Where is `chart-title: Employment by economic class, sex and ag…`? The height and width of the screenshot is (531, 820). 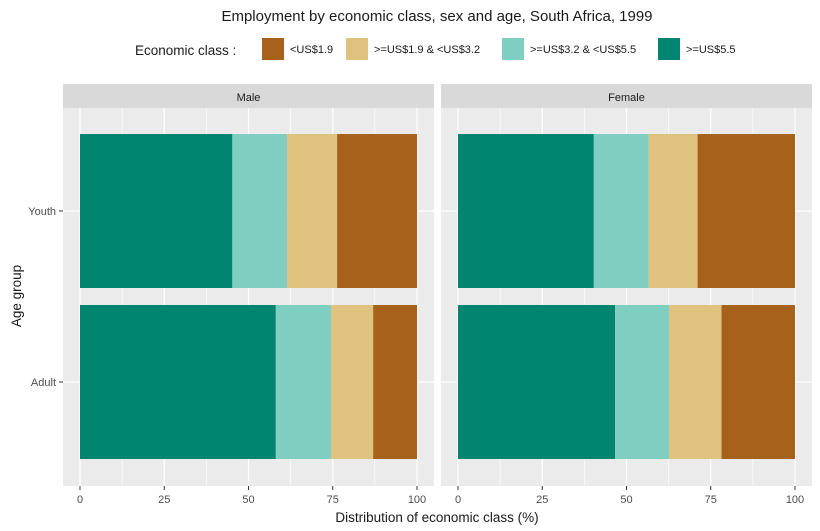
chart-title: Employment by economic class, sex and ag… is located at coordinates (436, 16).